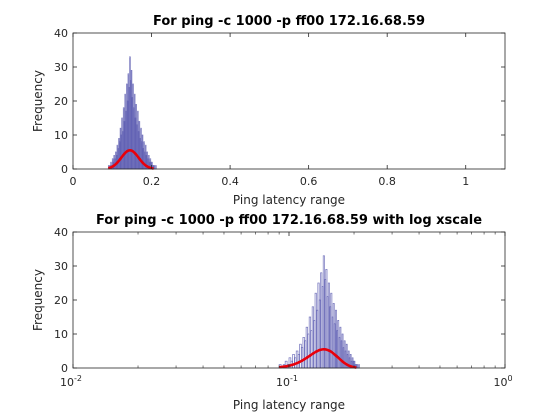 The height and width of the screenshot is (420, 560). Describe the element at coordinates (387, 181) in the screenshot. I see `x-tick-label: 0.8` at that location.